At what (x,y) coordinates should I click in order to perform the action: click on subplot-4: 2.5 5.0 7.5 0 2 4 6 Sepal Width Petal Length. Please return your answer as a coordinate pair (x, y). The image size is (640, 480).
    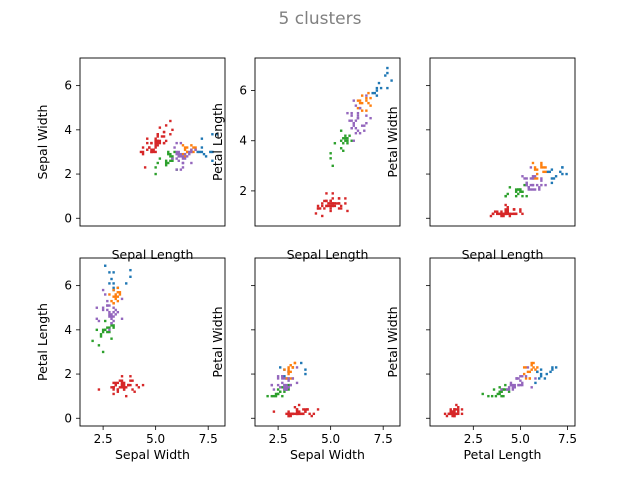
    Looking at the image, I should click on (130, 359).